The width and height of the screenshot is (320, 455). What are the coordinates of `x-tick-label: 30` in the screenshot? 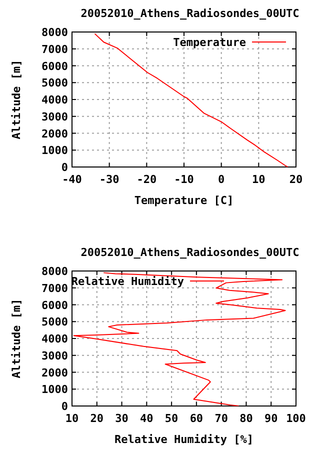 It's located at (121, 418).